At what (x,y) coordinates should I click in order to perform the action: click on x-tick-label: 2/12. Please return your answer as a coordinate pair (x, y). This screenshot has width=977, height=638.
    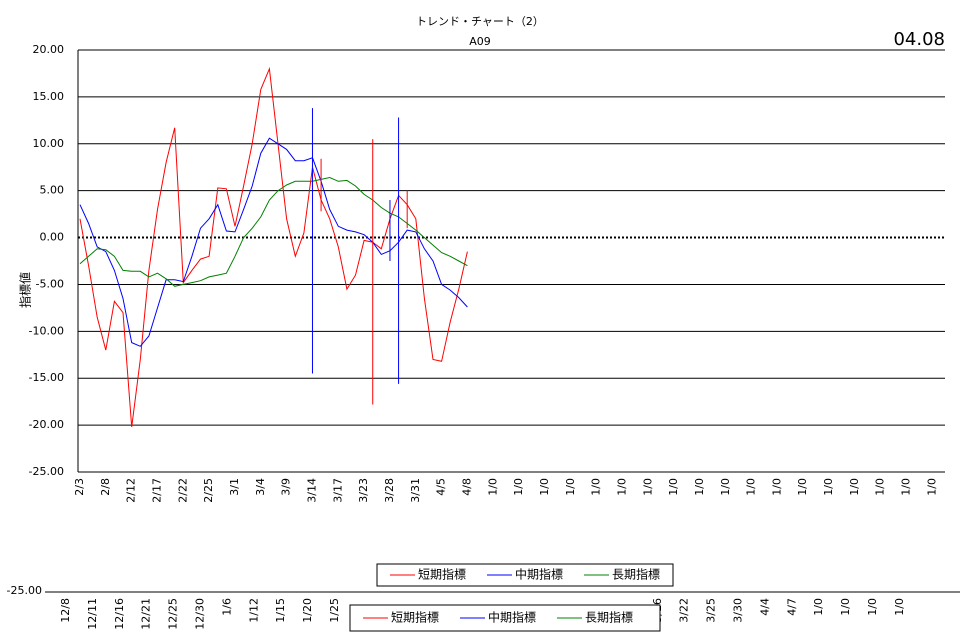
    Looking at the image, I should click on (131, 490).